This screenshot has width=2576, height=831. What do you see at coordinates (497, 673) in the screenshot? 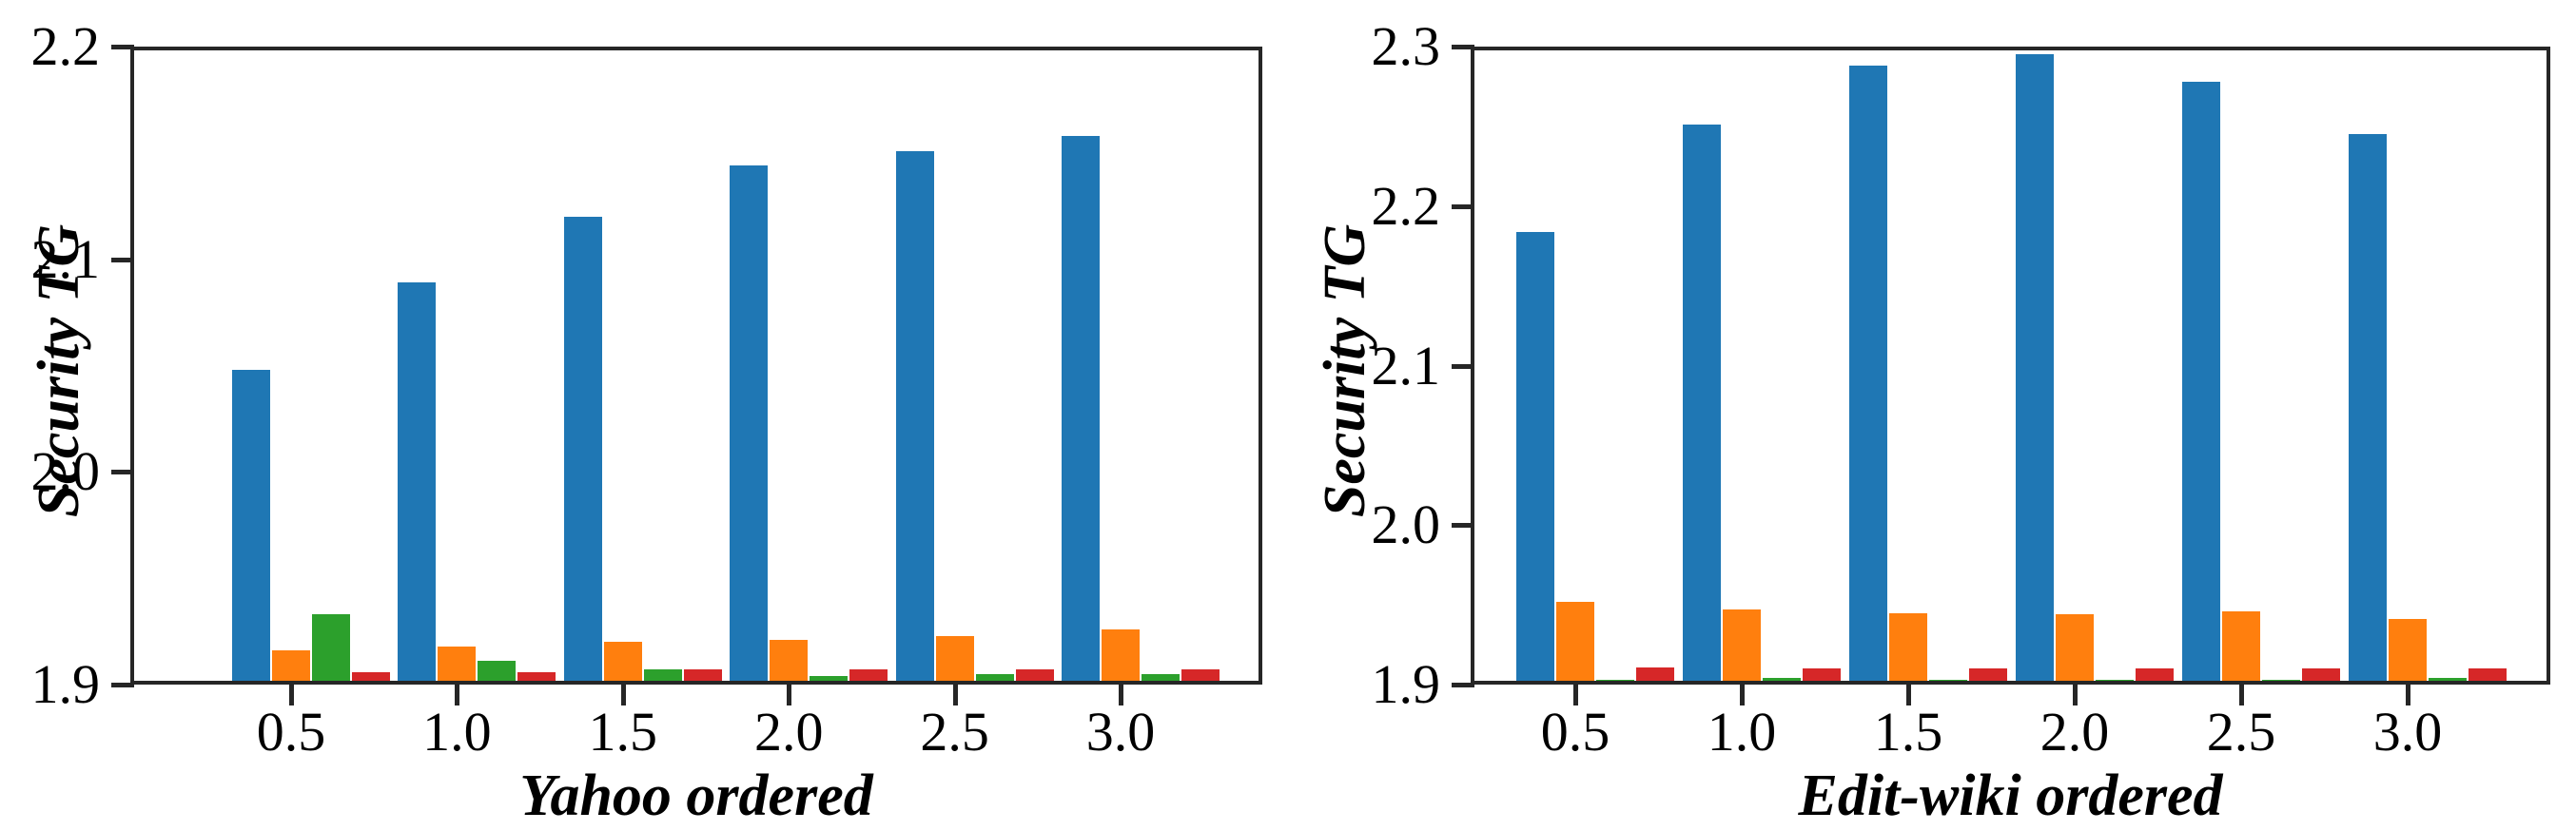
I see `yahoo-ordered-bar-green-1.0` at bounding box center [497, 673].